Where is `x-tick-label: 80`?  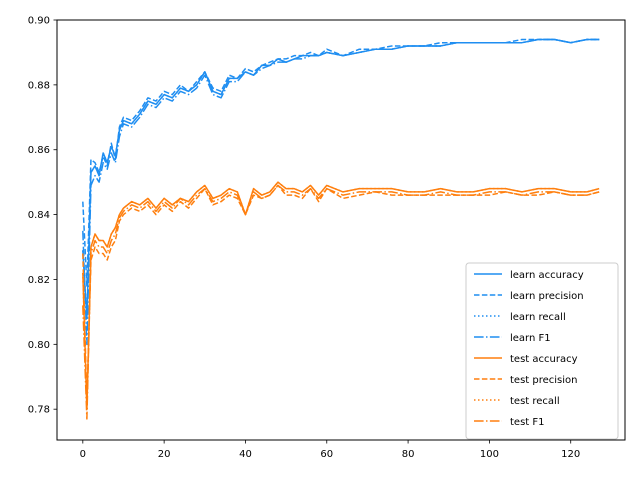 x-tick-label: 80 is located at coordinates (408, 454).